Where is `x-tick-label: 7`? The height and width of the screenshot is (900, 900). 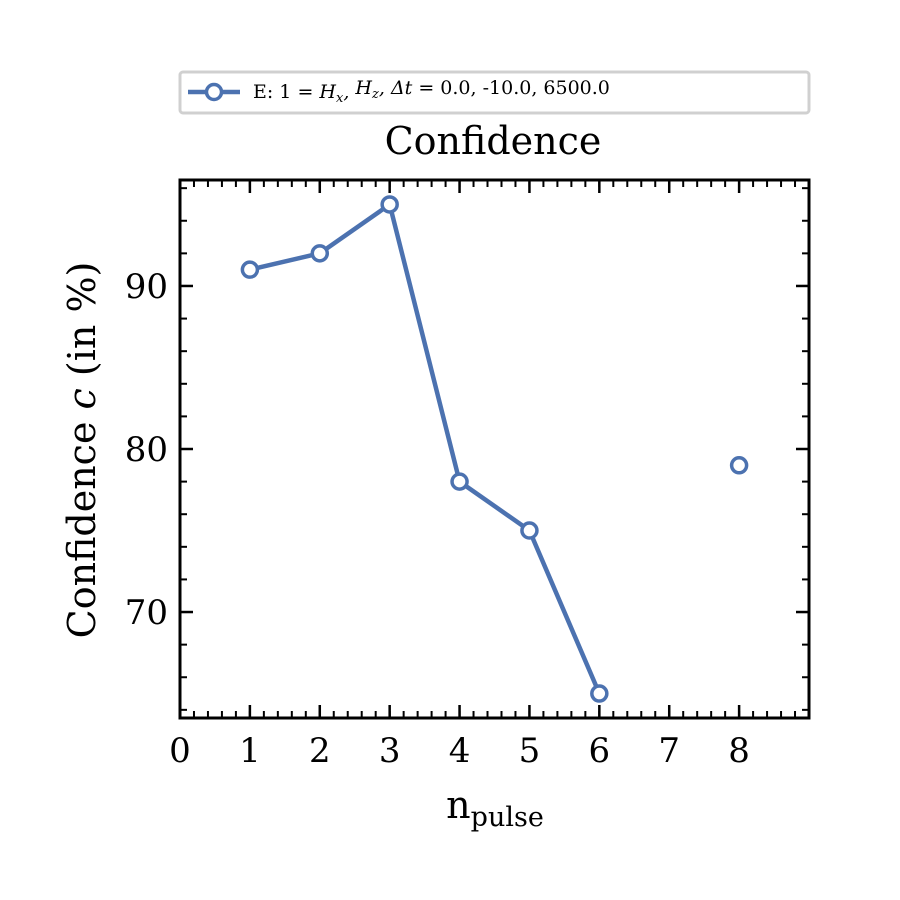 x-tick-label: 7 is located at coordinates (669, 751).